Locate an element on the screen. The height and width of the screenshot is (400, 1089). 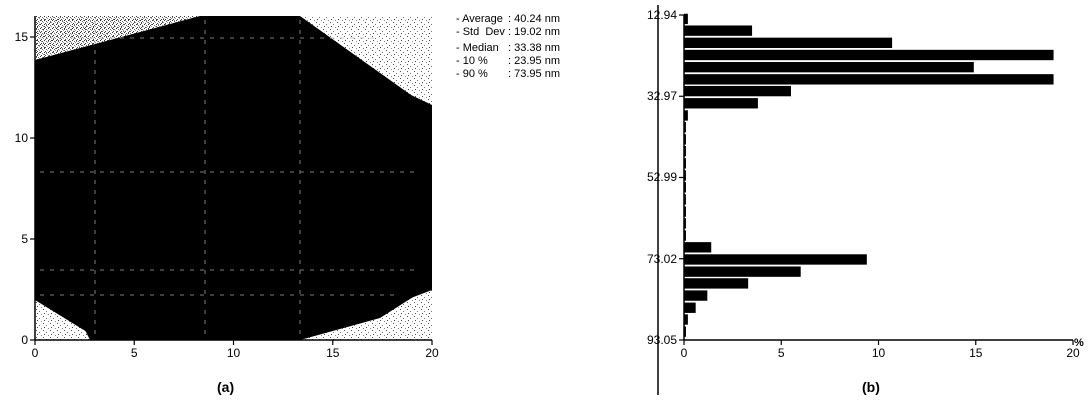
panel-b-label: (b) is located at coordinates (871, 387).